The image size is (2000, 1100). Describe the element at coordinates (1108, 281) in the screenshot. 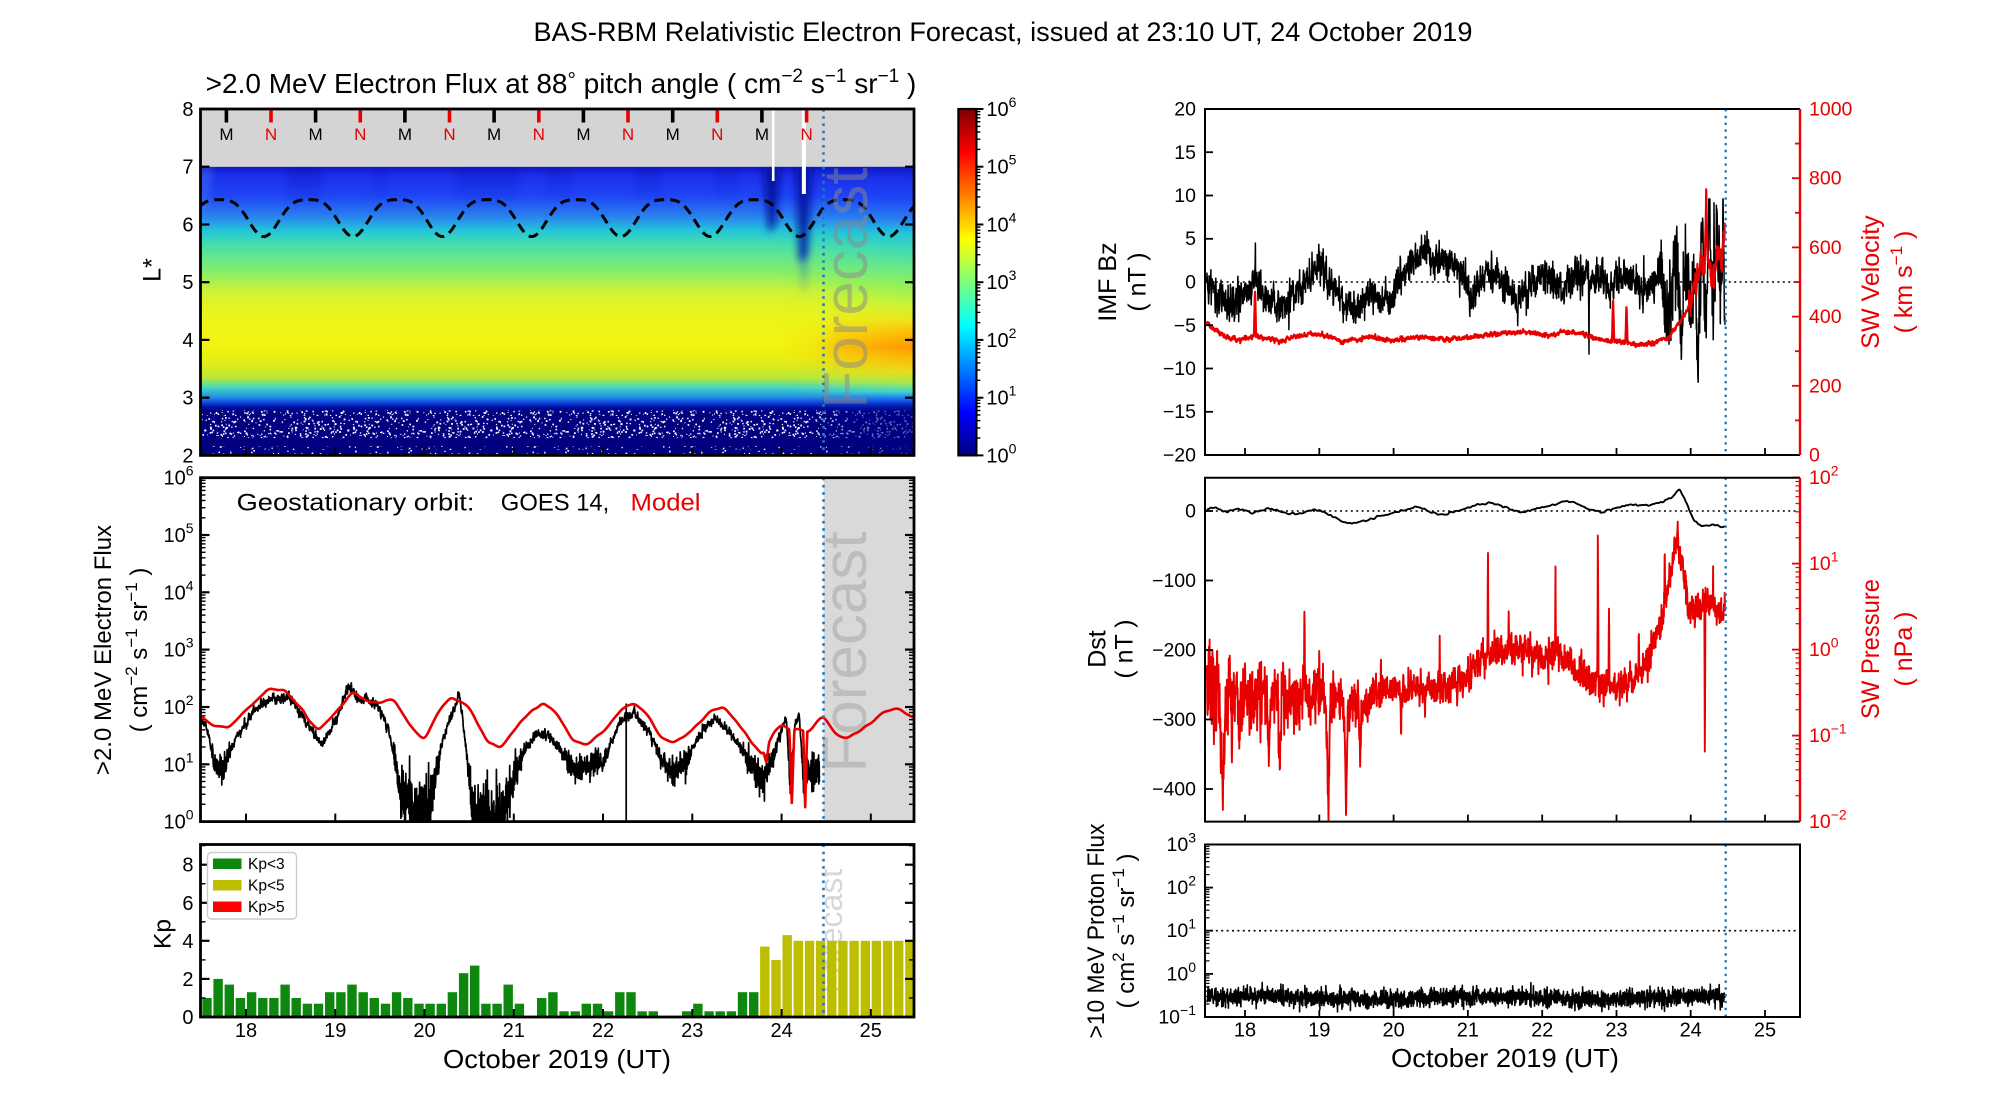

I see `svg-text: IMF Bz` at that location.